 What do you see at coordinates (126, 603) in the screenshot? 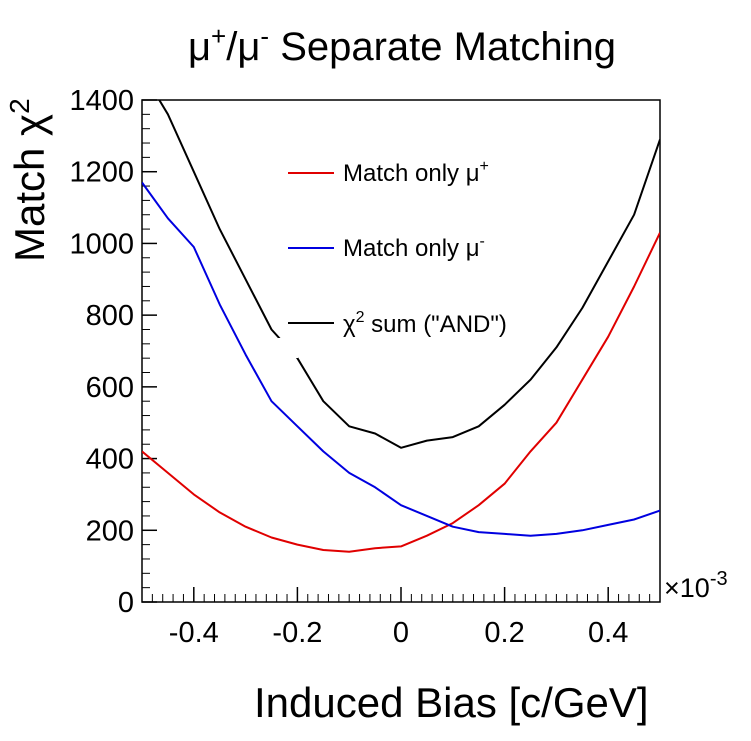
I see `y-tick-label: 0` at bounding box center [126, 603].